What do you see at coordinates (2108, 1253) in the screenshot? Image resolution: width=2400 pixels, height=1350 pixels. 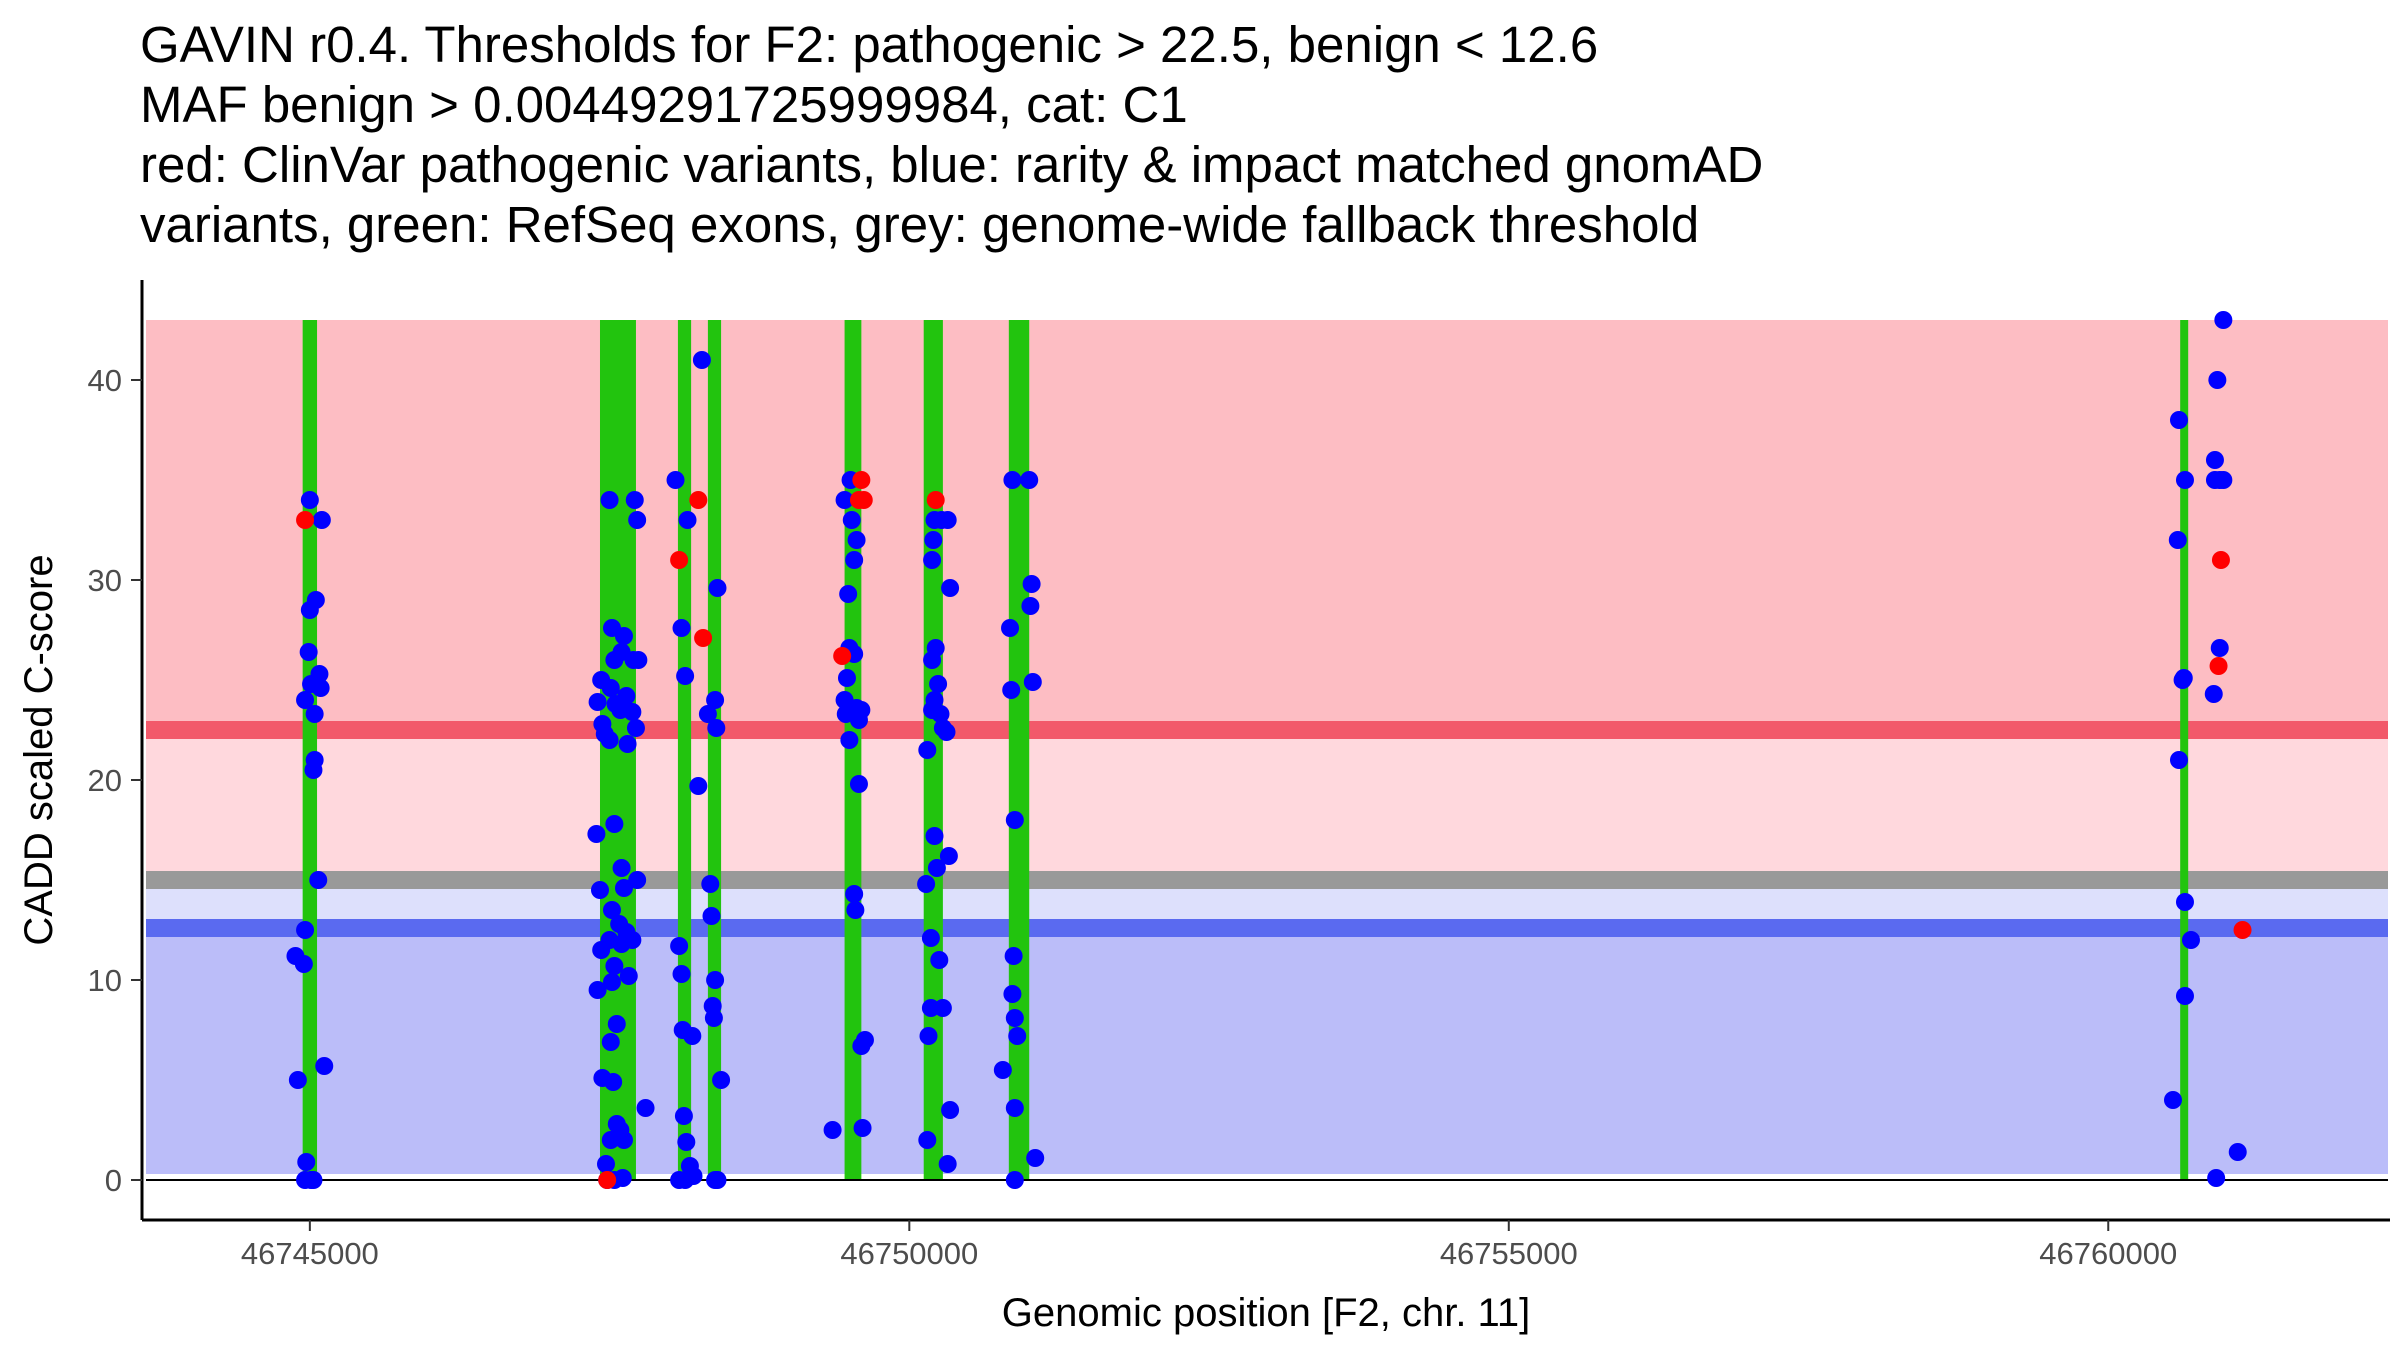 I see `x-tick-label: 46760000` at bounding box center [2108, 1253].